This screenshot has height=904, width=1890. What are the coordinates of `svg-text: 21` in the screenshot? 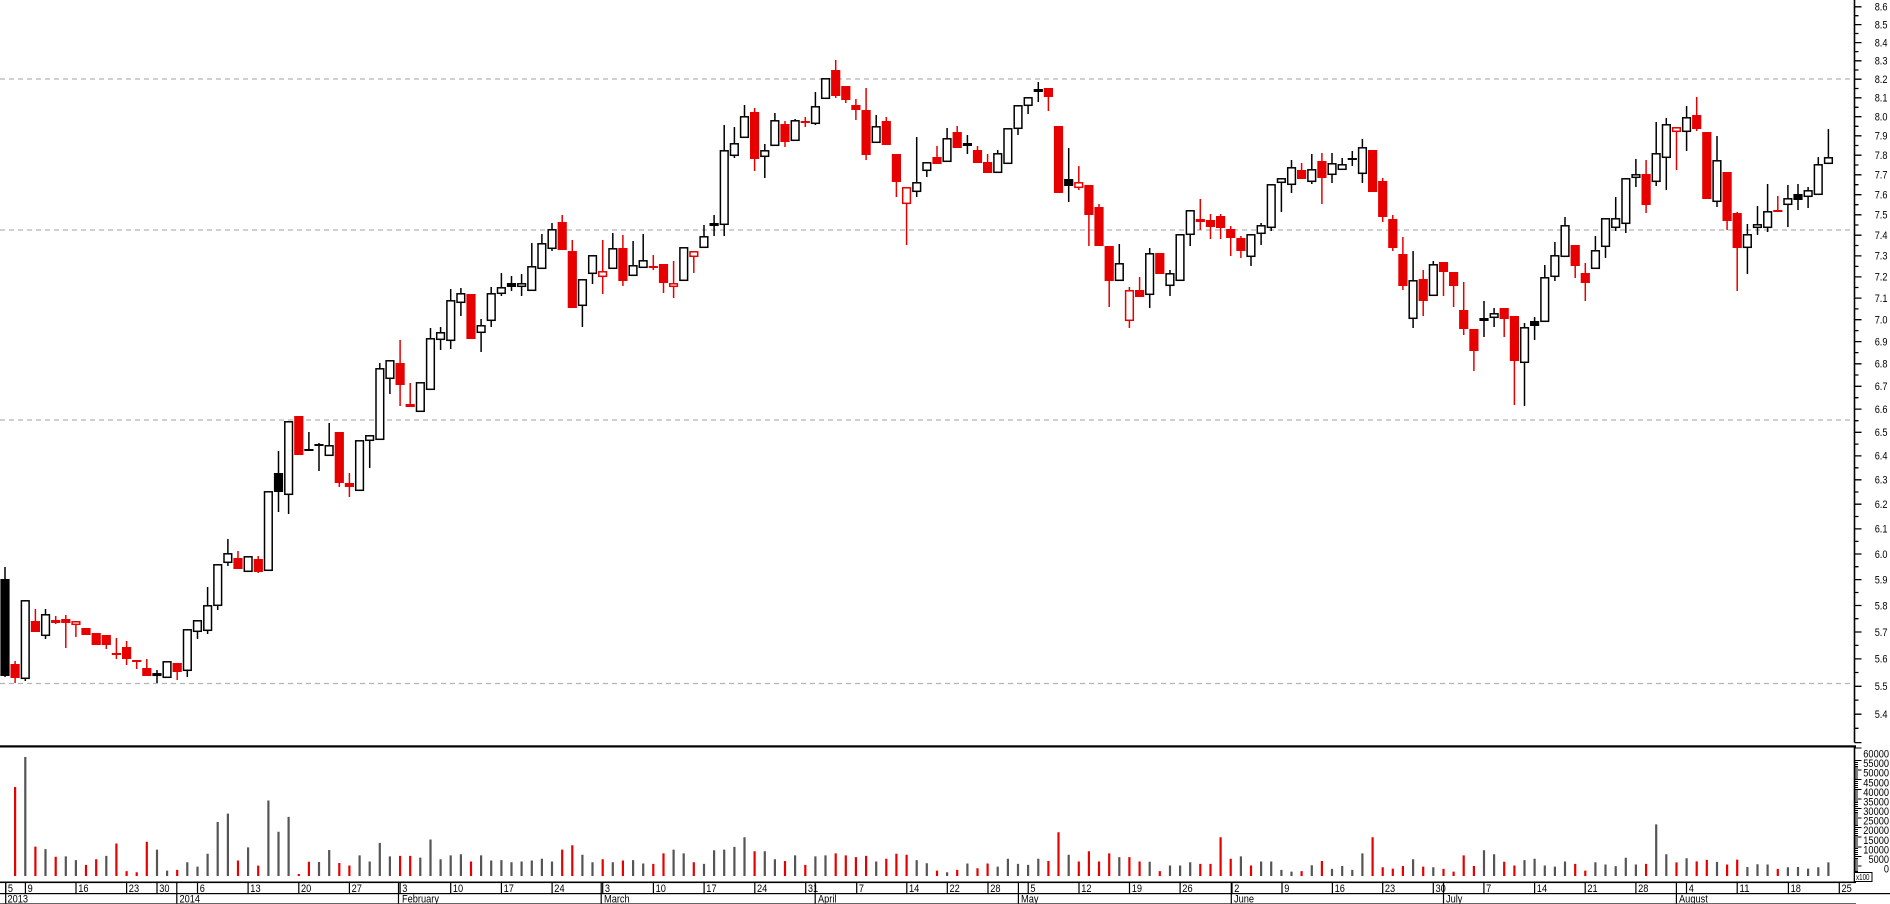 It's located at (1592, 889).